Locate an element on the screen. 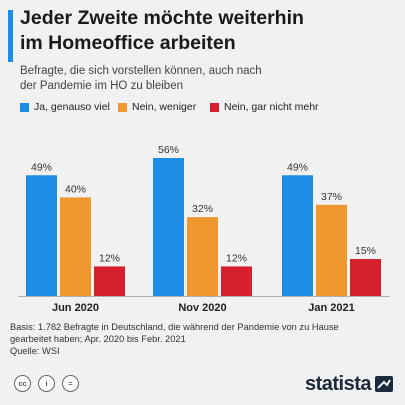 This screenshot has width=405, height=405. data-label-1-2: 40% is located at coordinates (75, 189).